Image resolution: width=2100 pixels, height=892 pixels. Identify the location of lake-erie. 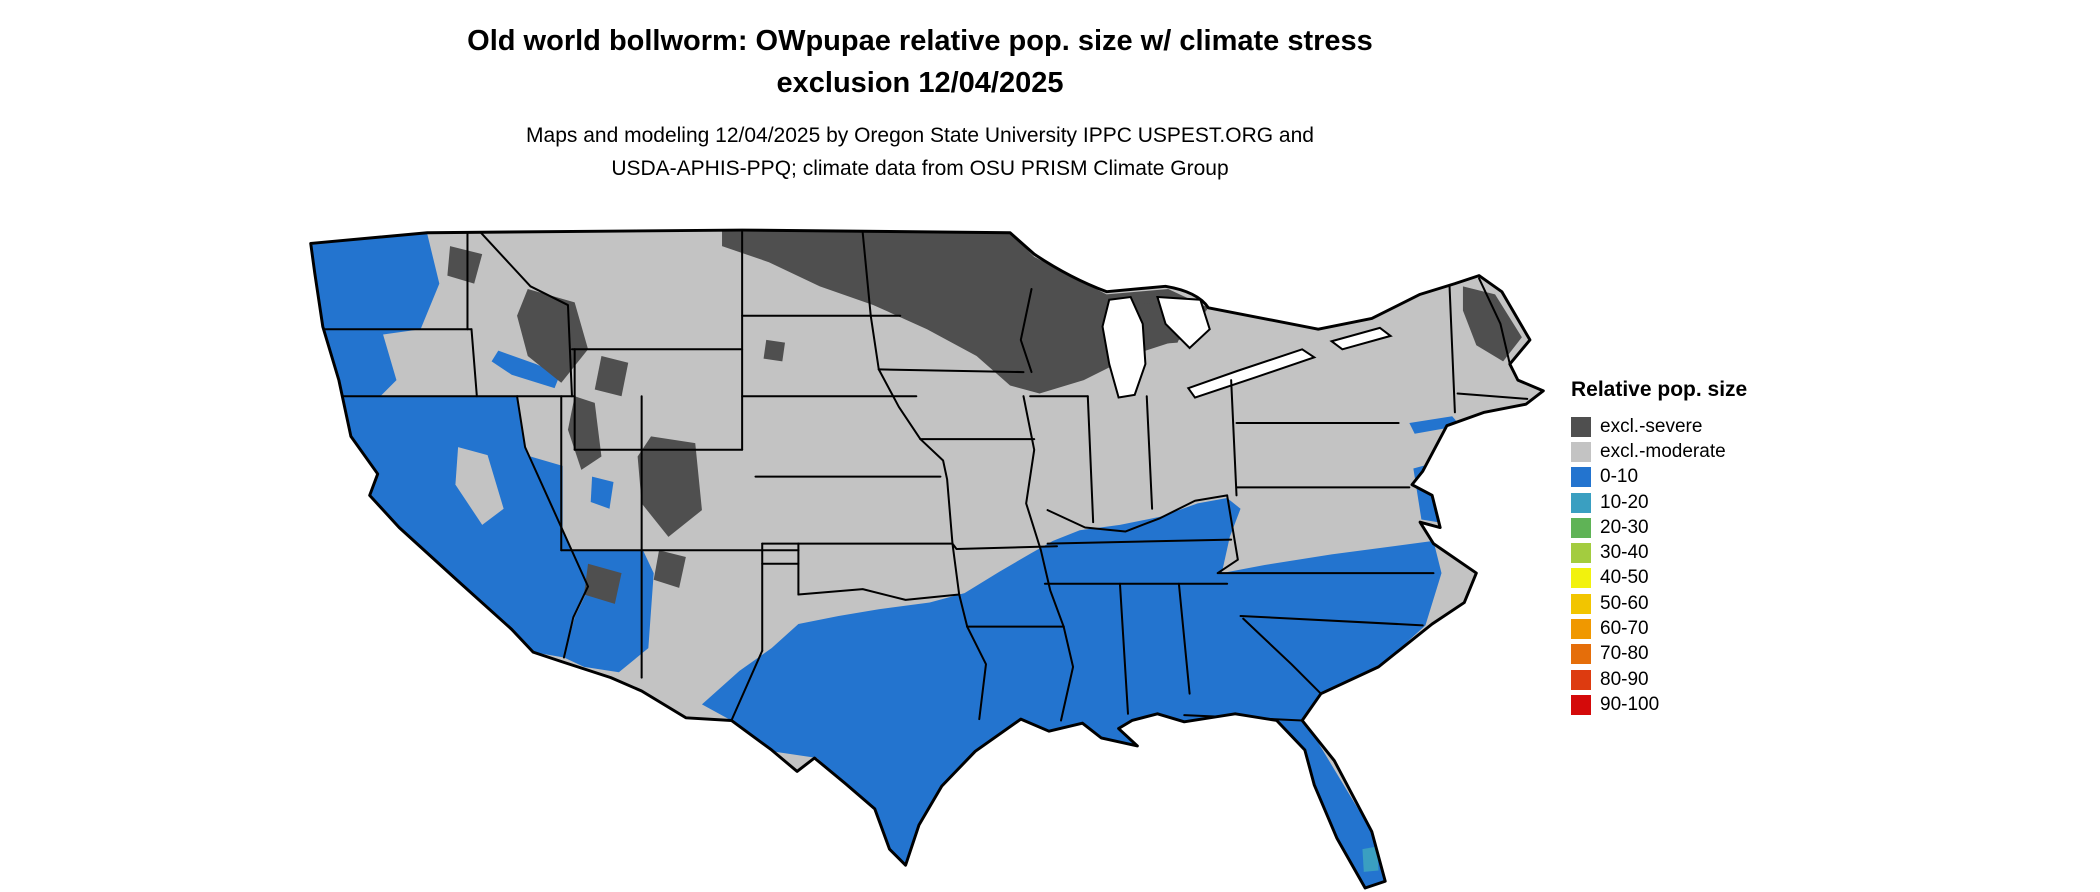
(1251, 373).